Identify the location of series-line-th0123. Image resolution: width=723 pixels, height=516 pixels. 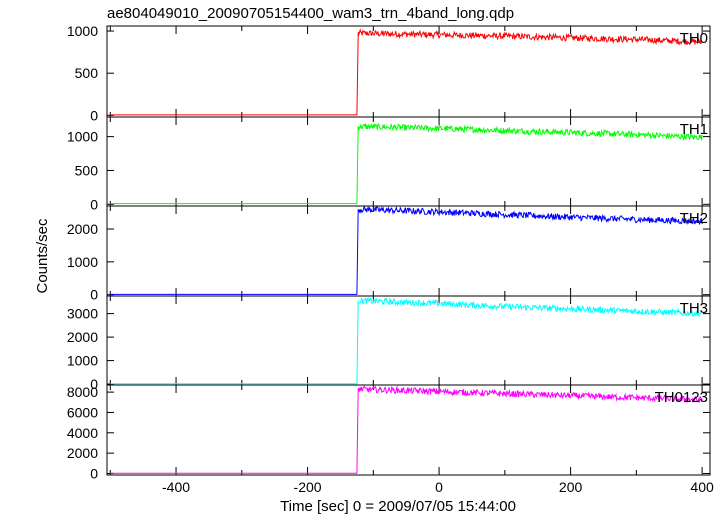
(406, 429).